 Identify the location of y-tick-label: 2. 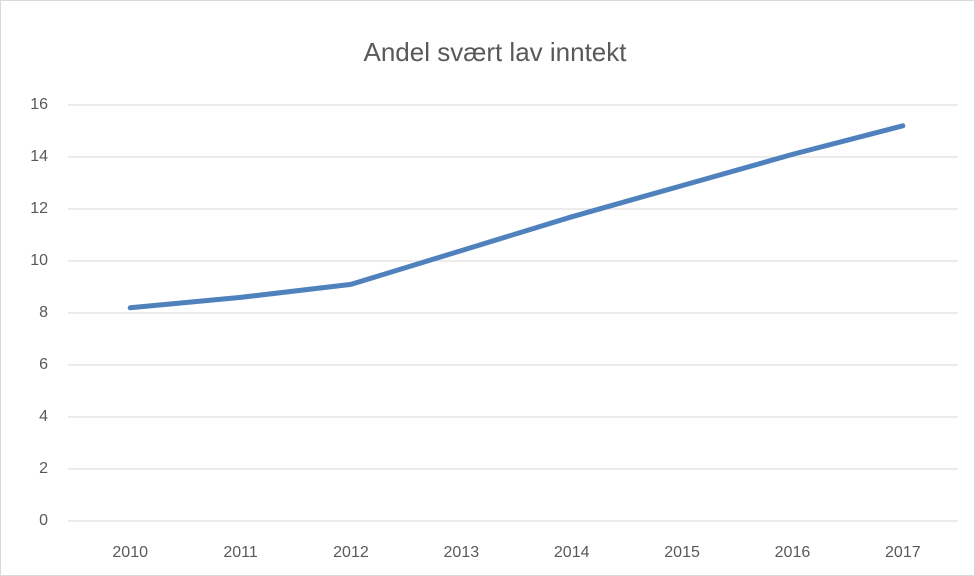
(43, 468).